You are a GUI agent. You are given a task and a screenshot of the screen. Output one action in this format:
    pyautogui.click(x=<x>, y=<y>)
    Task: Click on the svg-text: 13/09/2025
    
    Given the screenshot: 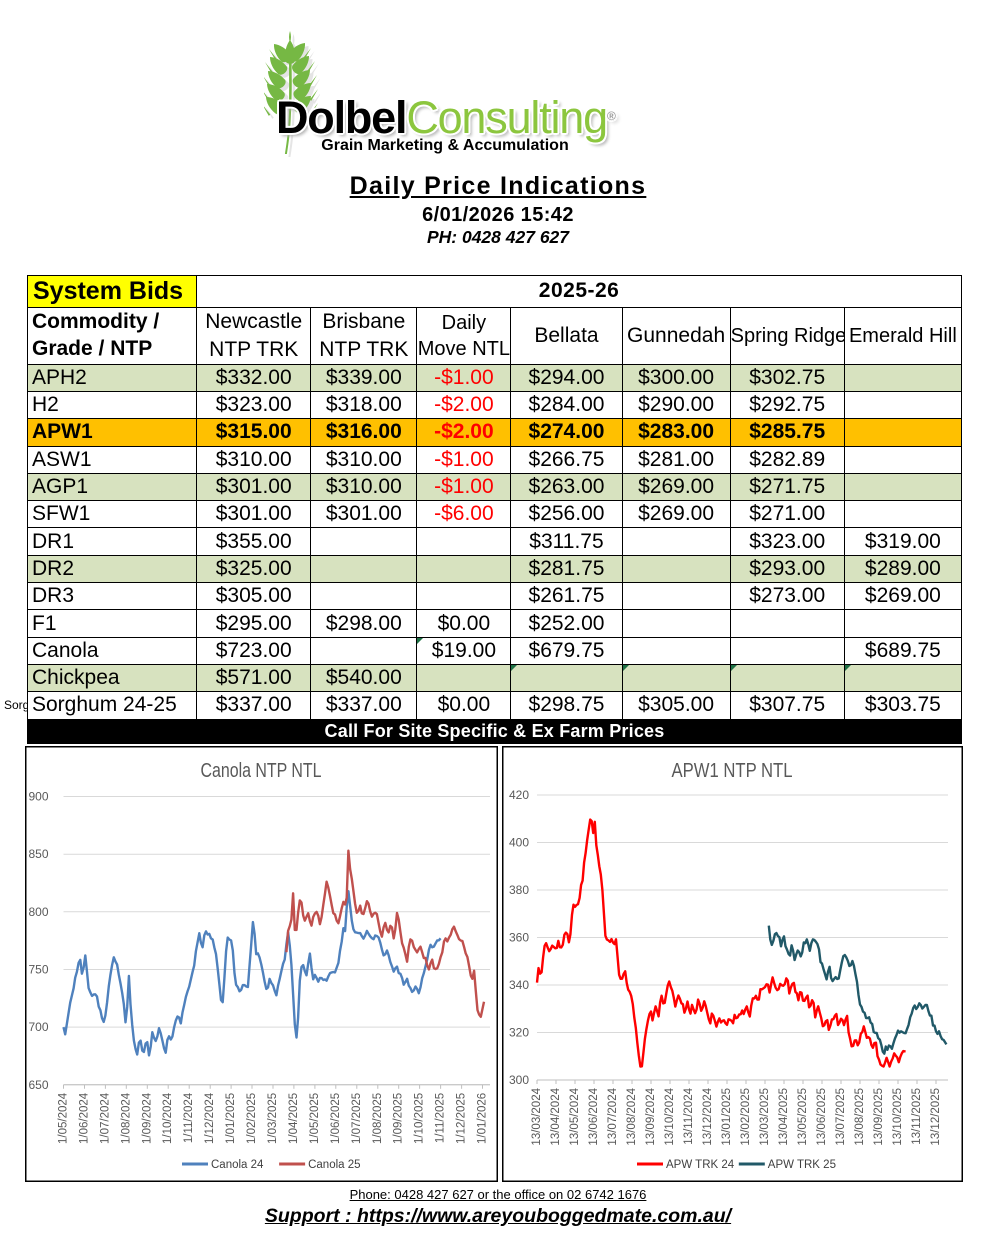 What is the action you would take?
    pyautogui.click(x=879, y=1117)
    